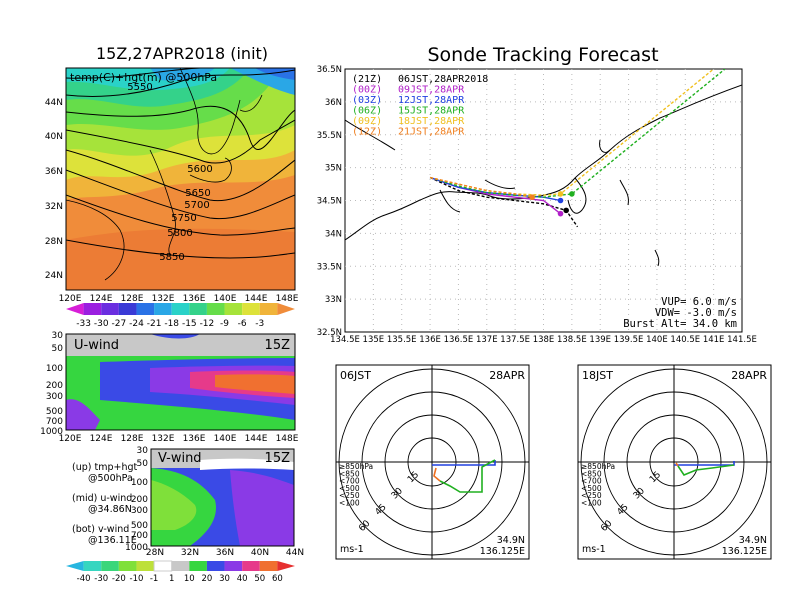 This screenshot has width=792, height=612. I want to click on note-line2: @500hPa, so click(110, 478).